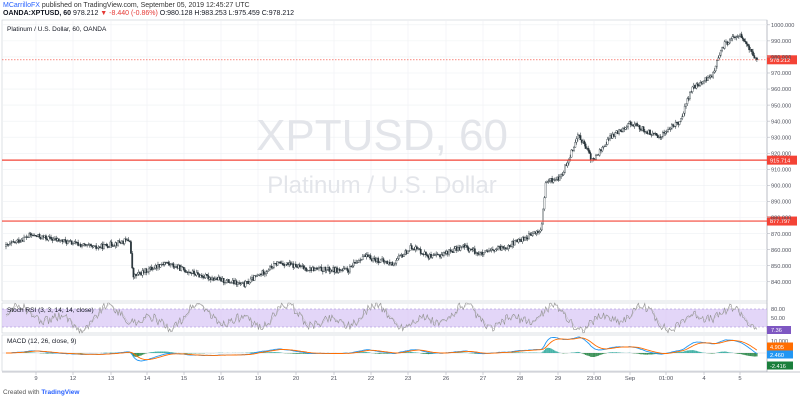 The image size is (800, 400). Describe the element at coordinates (334, 379) in the screenshot. I see `time-tick-label: 21` at that location.